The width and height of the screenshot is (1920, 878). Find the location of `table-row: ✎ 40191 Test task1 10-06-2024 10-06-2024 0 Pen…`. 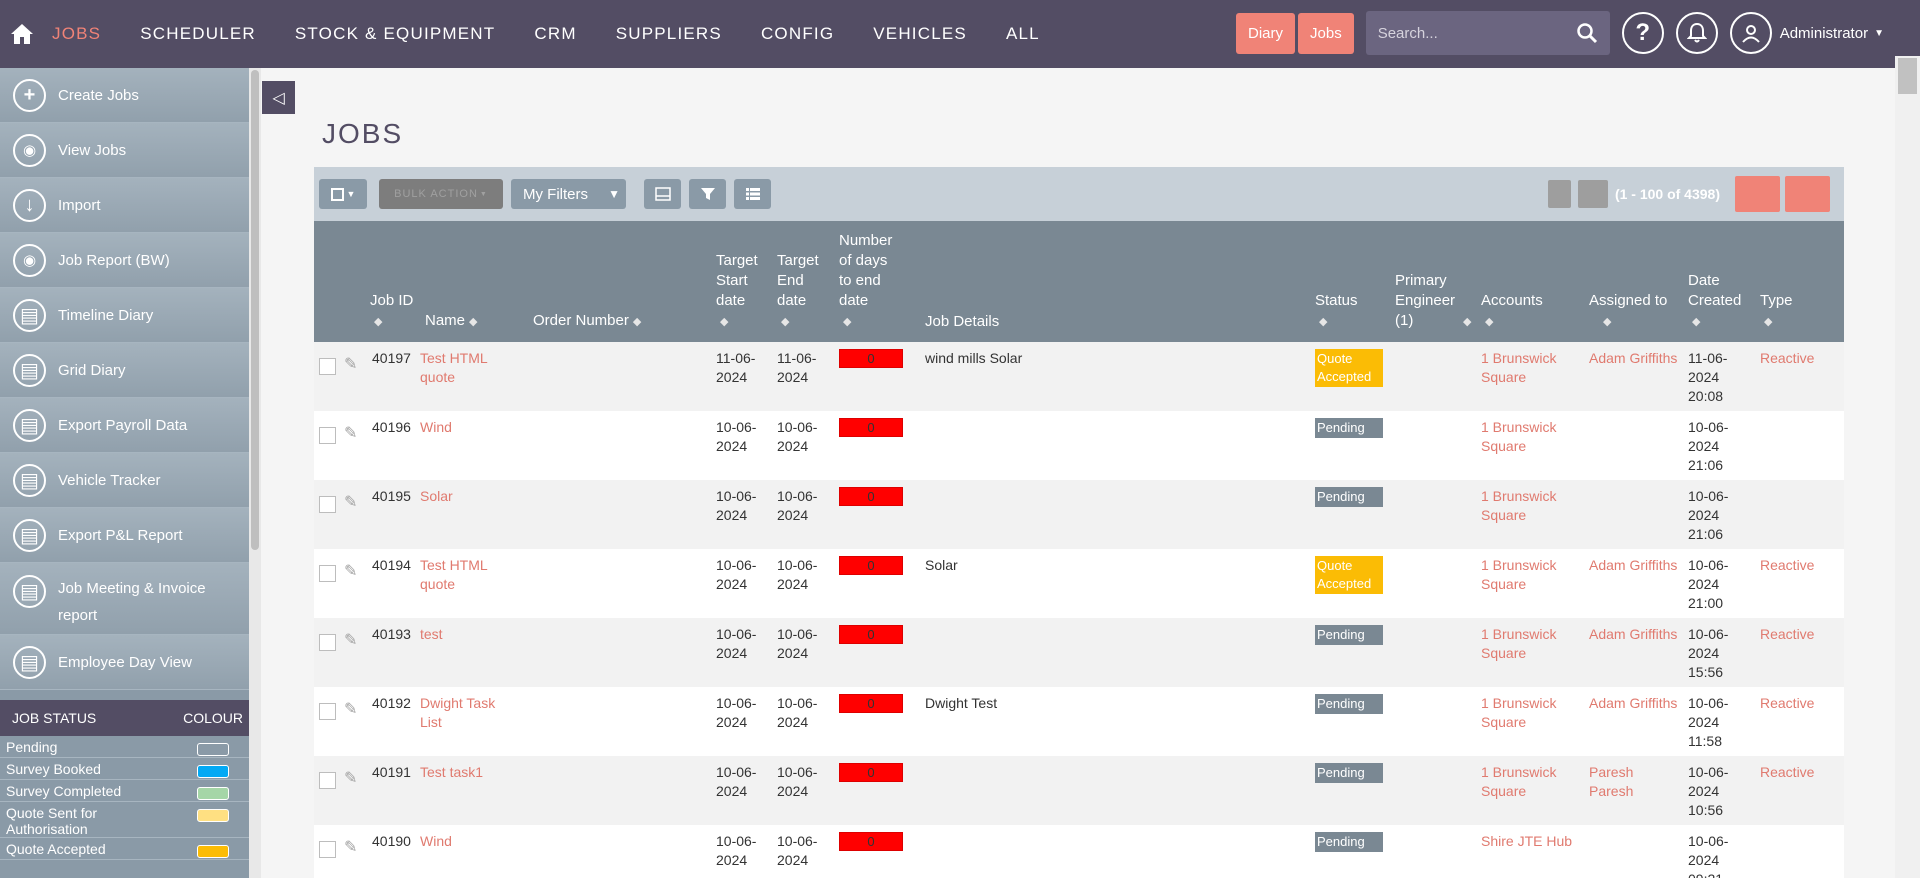

table-row: ✎ 40191 Test task1 10-06-2024 10-06-2024 0 Pen… is located at coordinates (1079, 790).